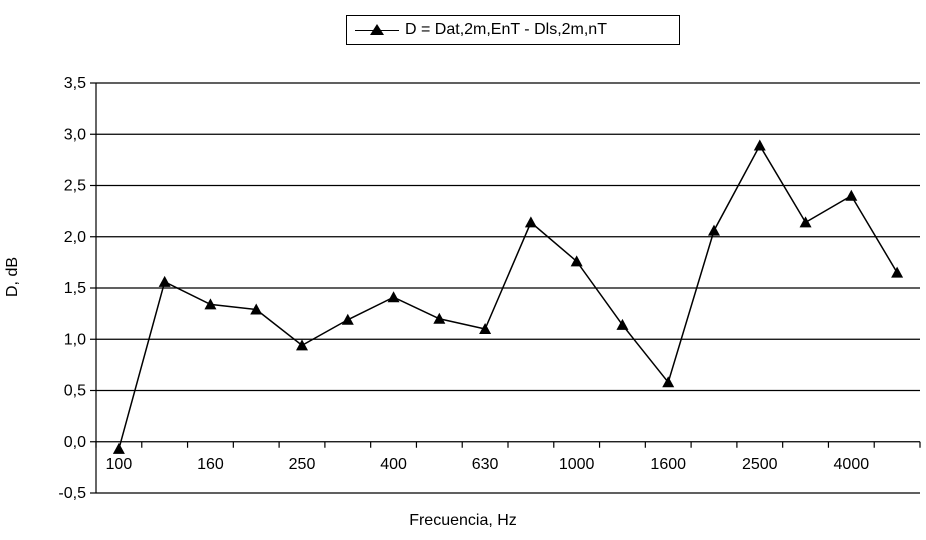 This screenshot has height=540, width=926. I want to click on y-tick-label: -0,5, so click(72, 493).